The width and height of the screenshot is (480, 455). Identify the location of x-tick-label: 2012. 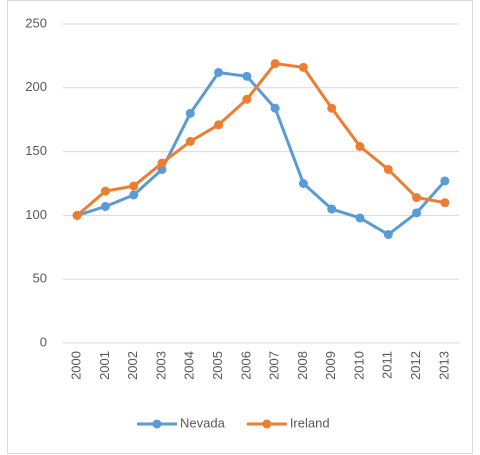
(415, 365).